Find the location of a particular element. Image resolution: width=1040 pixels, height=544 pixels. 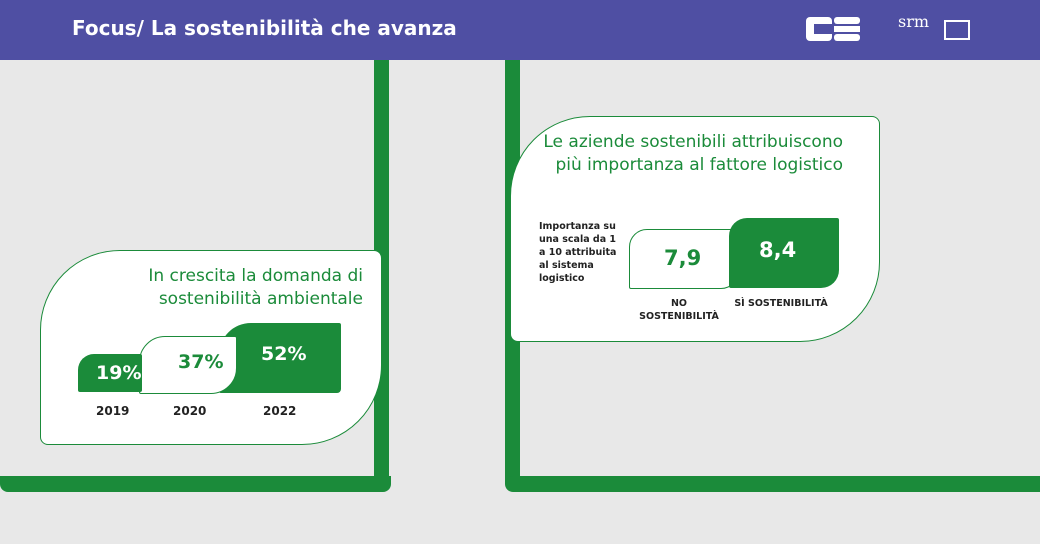

pipe-right-horizontal is located at coordinates (772, 484).